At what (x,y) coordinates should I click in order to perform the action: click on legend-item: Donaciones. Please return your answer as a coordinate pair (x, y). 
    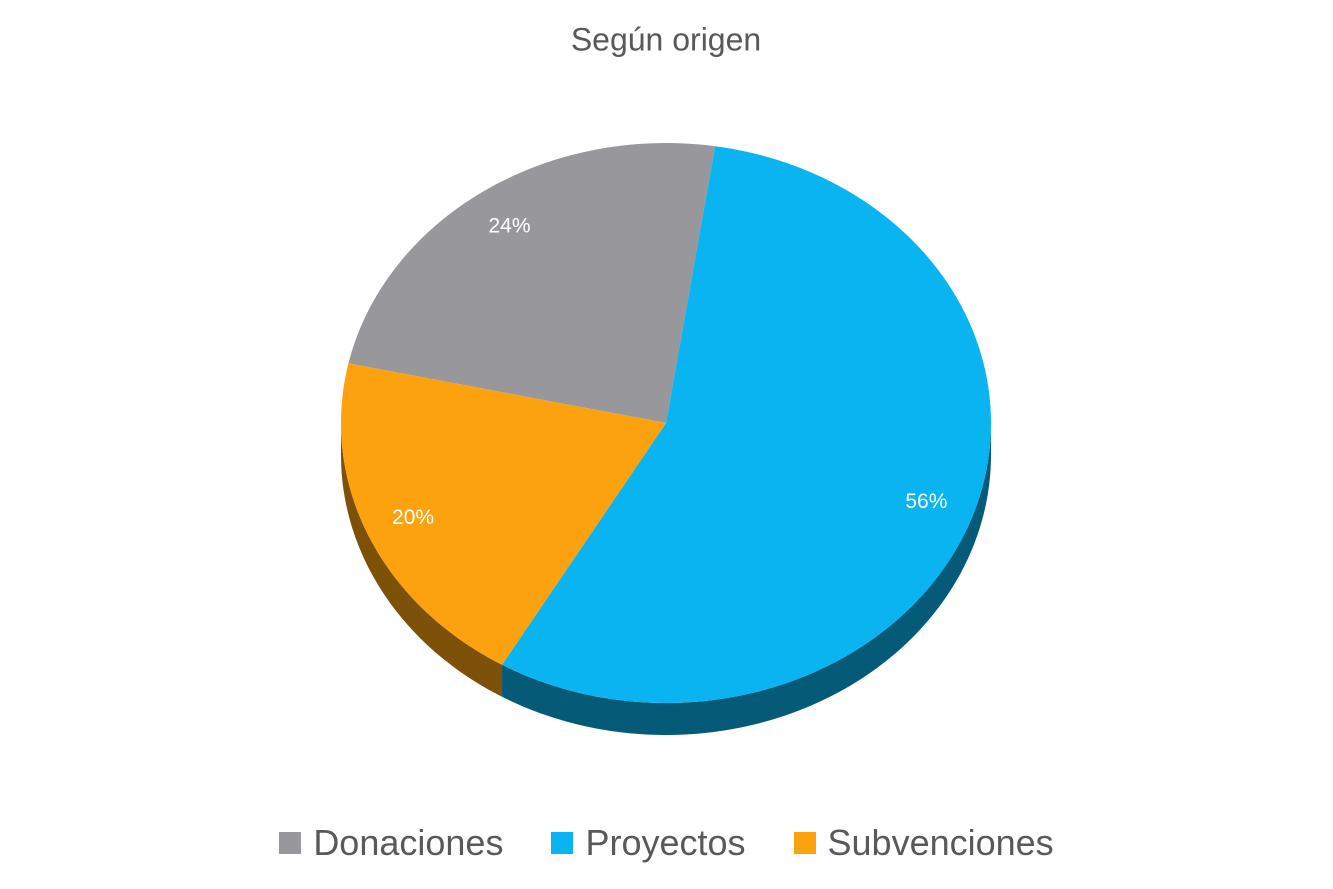
    Looking at the image, I should click on (391, 843).